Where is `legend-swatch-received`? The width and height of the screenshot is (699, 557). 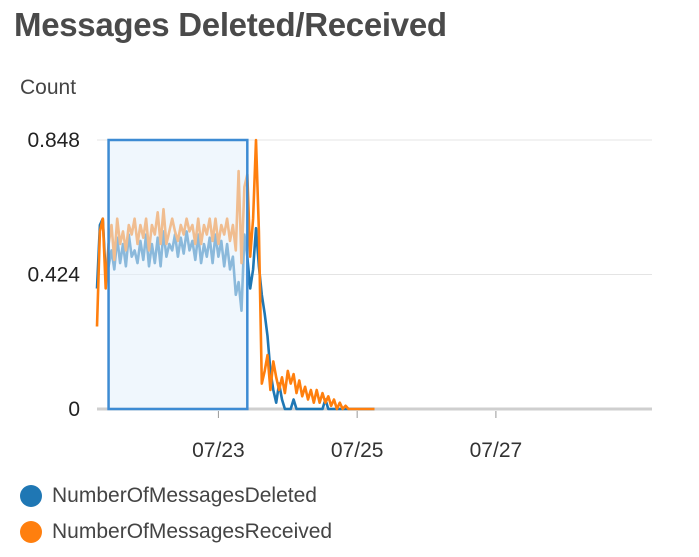
legend-swatch-received is located at coordinates (31, 532).